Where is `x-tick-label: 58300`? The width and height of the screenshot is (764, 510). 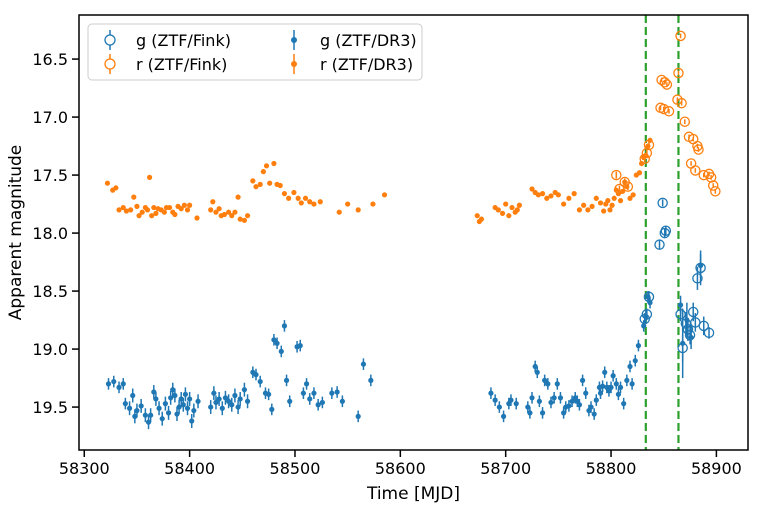 x-tick-label: 58300 is located at coordinates (84, 468).